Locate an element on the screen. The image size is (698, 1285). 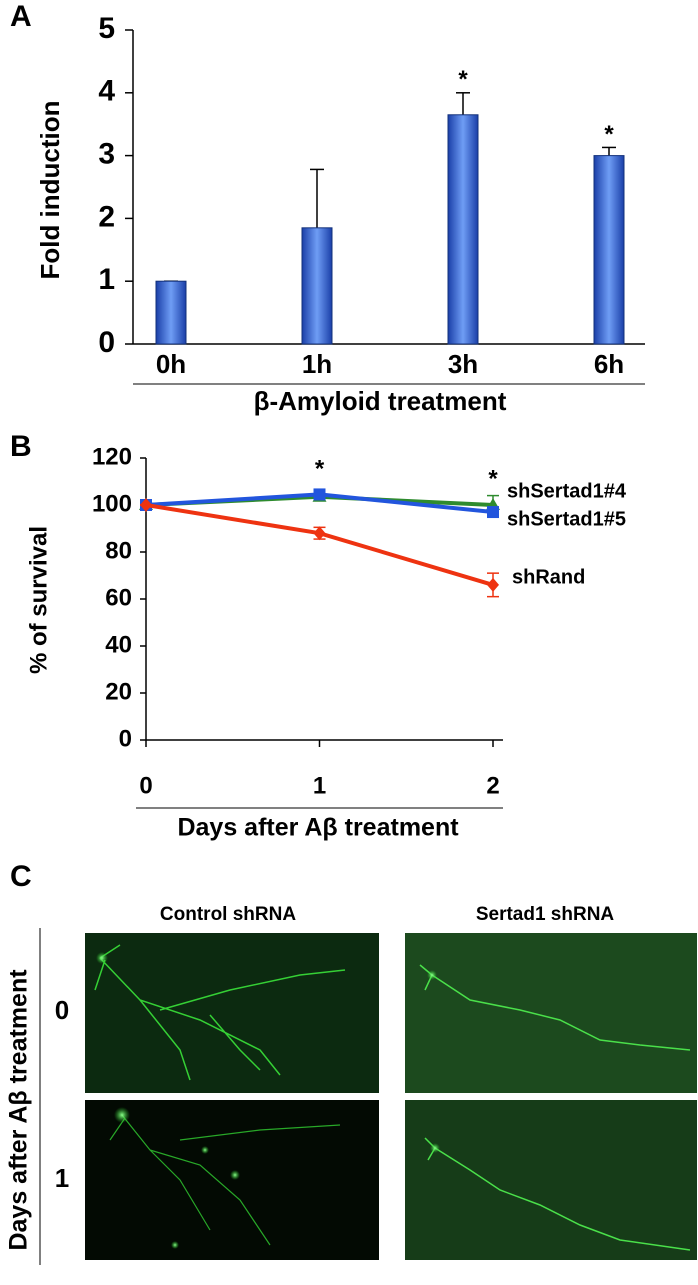
x-tick-label: 0h is located at coordinates (171, 364).